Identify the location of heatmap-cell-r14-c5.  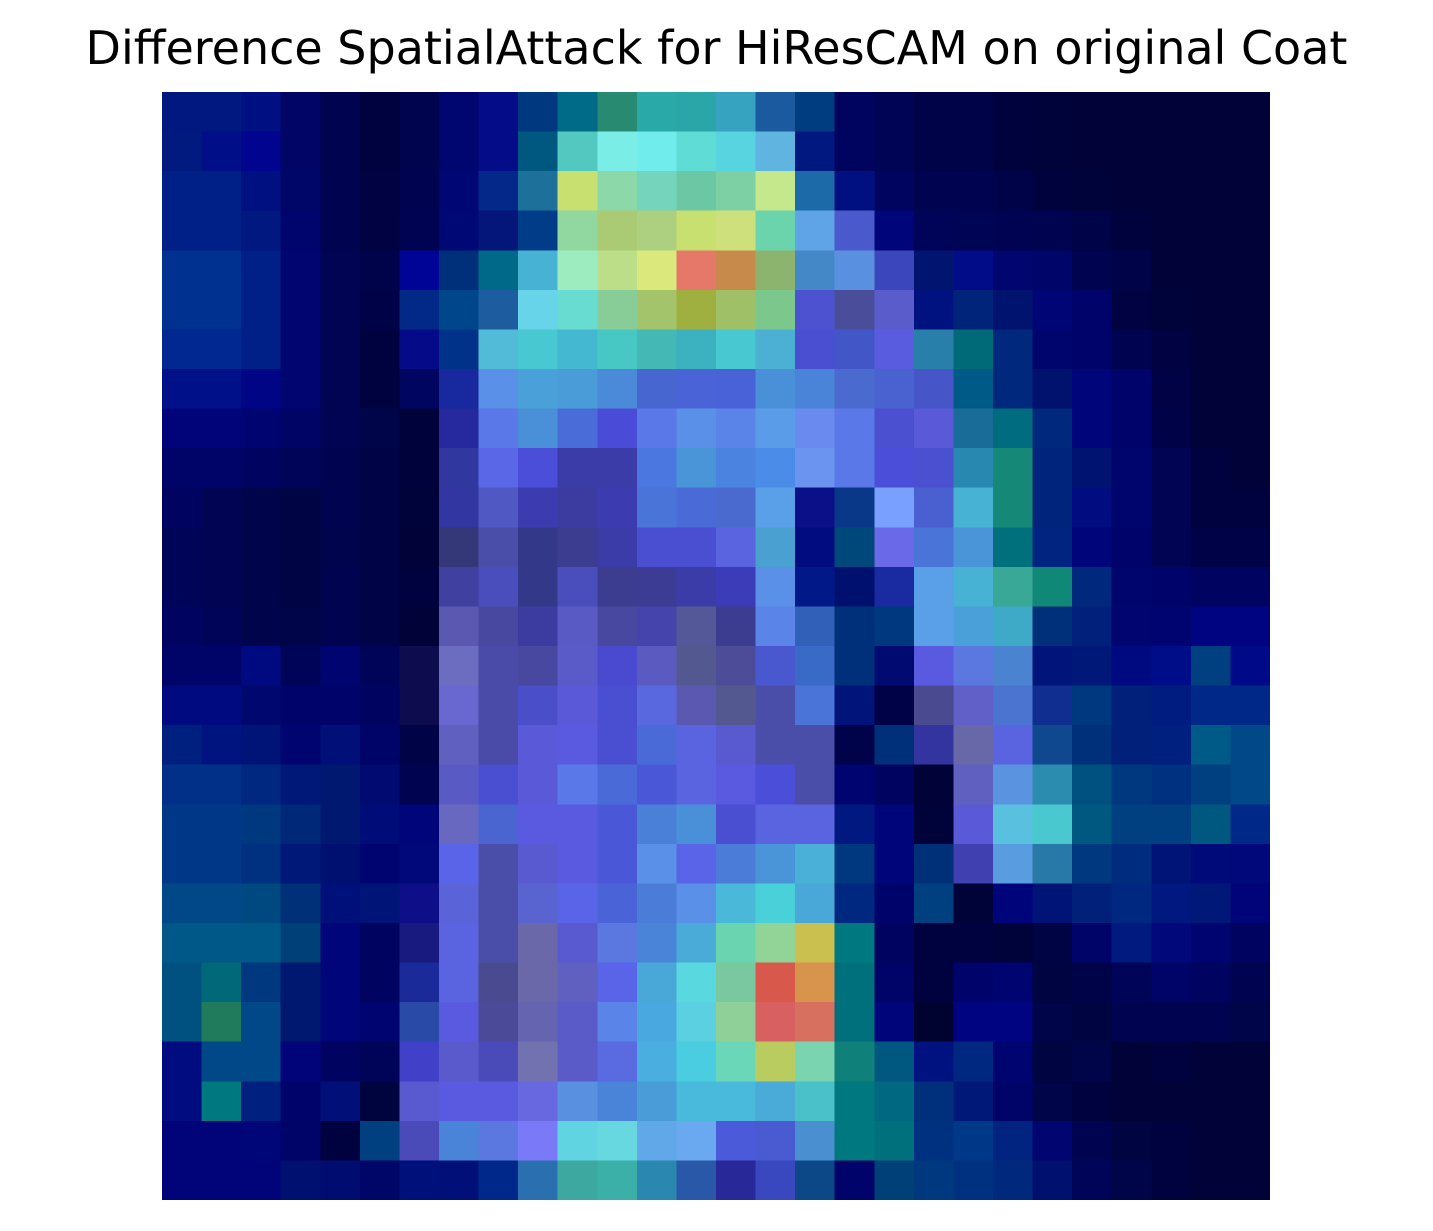
(380, 666).